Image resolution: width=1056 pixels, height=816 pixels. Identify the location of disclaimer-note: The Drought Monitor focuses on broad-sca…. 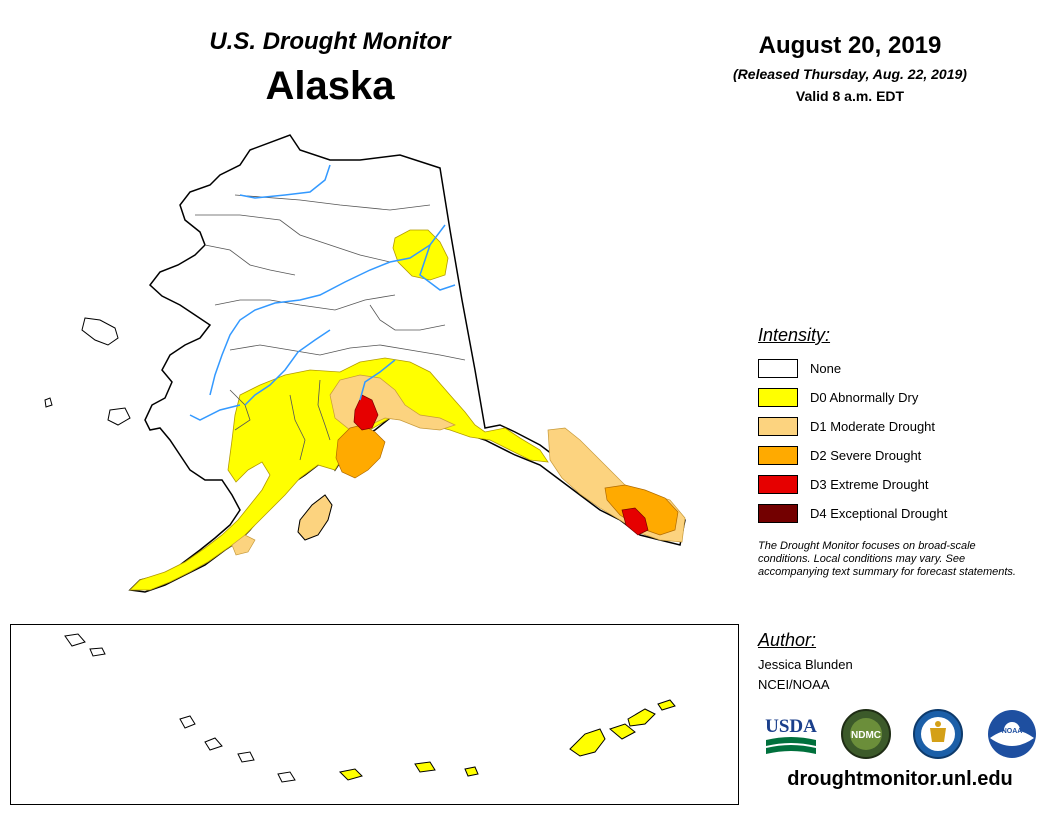
(887, 559).